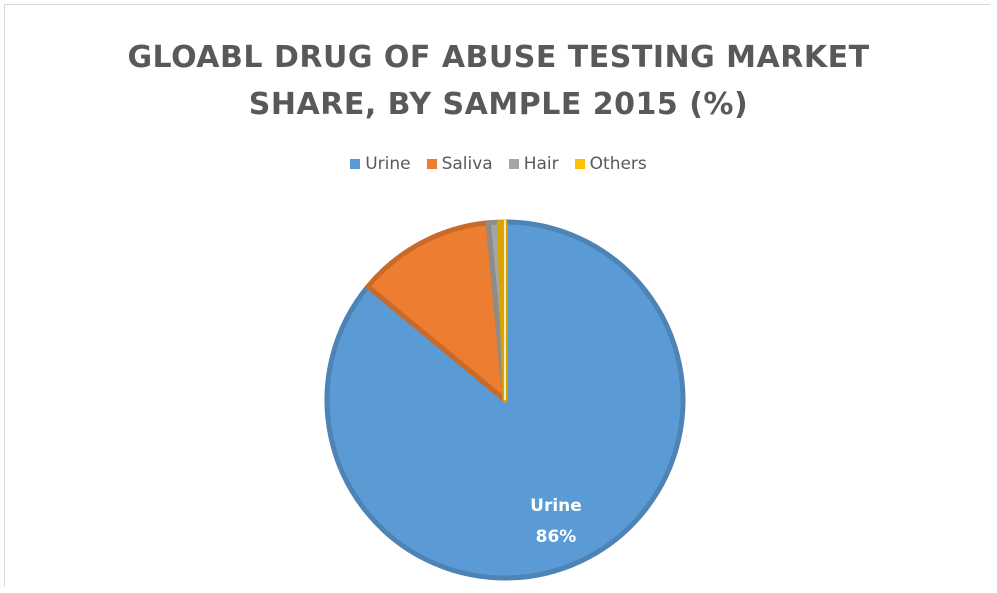 This screenshot has width=997, height=593. Describe the element at coordinates (556, 506) in the screenshot. I see `data-label-urine-name: Urine` at that location.